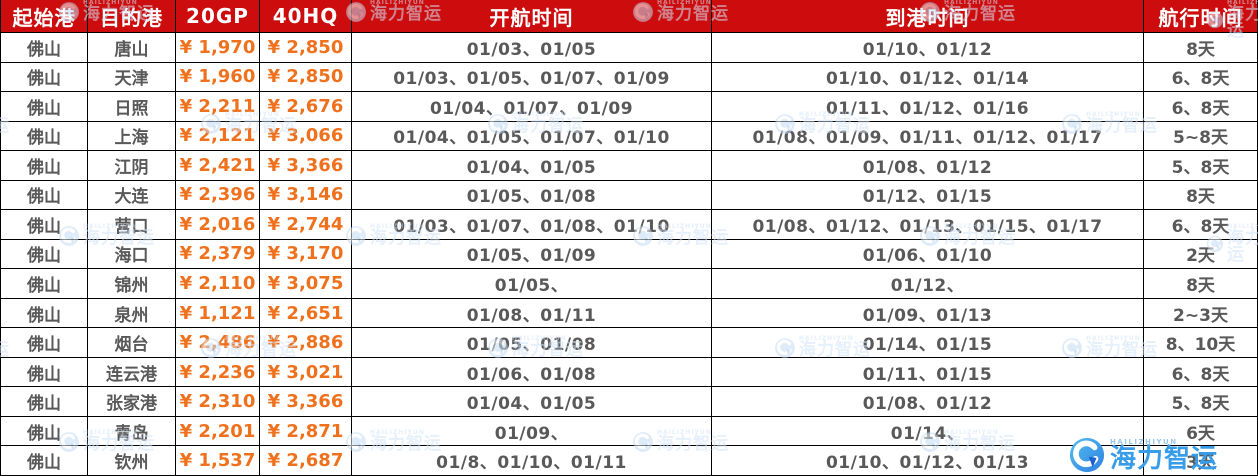  Describe the element at coordinates (532, 461) in the screenshot. I see `departure-dates-cell: 01/8、01/10、01/11` at that location.